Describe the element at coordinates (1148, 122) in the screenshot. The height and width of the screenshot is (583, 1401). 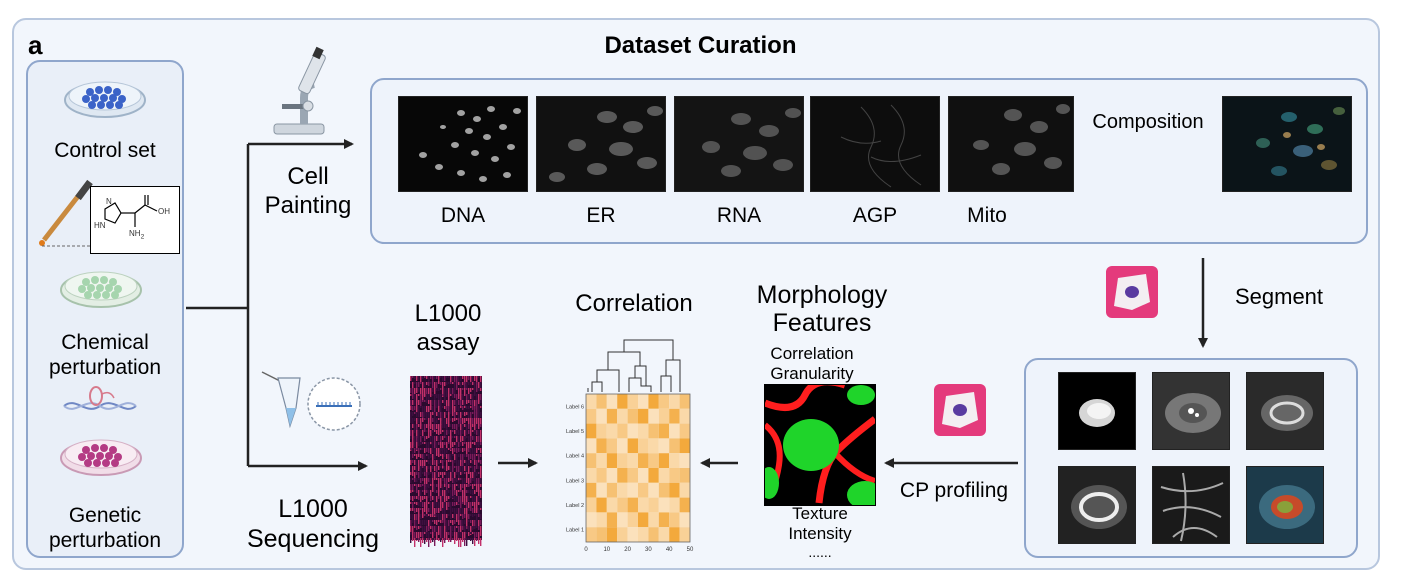
I see `composition-label: Composition` at that location.